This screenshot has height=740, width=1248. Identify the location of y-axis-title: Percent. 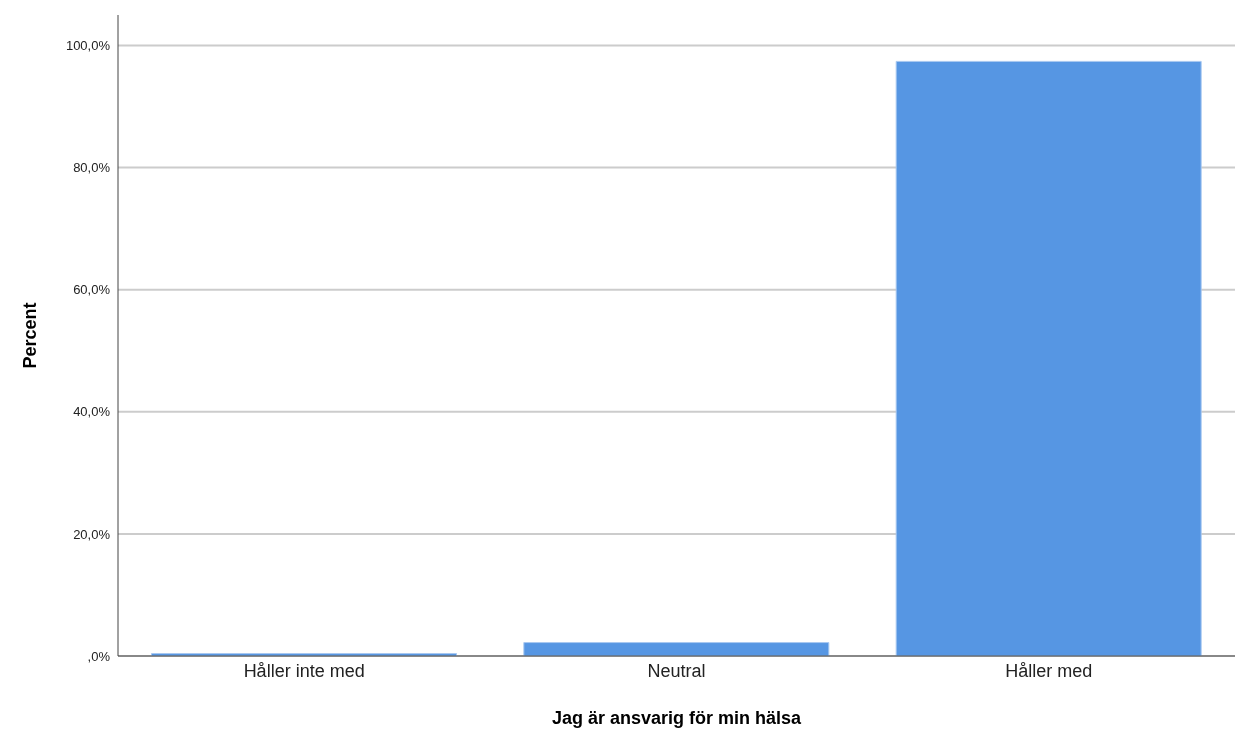
(30, 335).